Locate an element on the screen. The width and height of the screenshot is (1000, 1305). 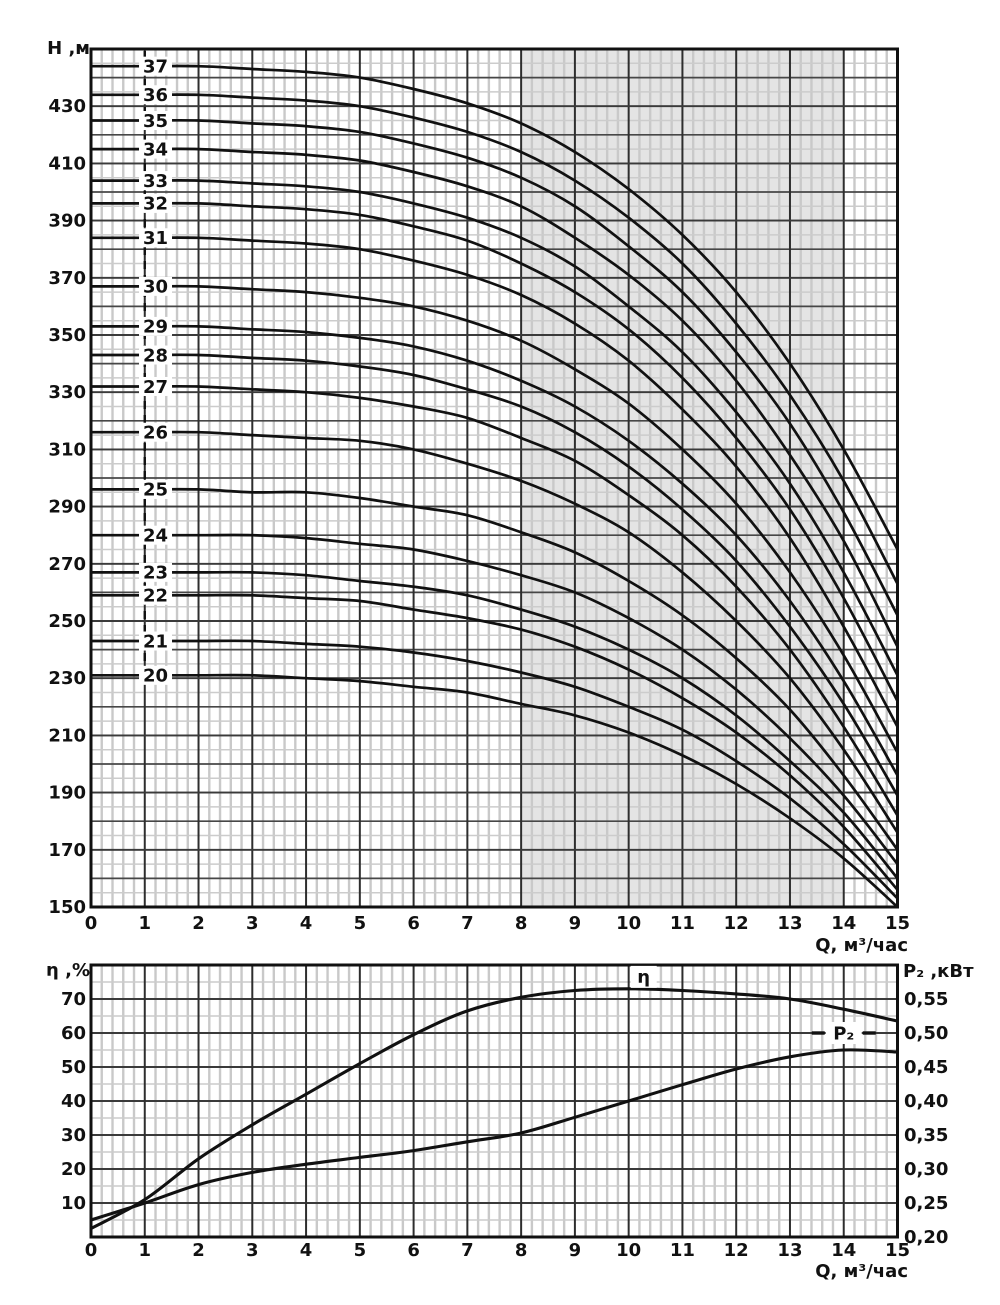
efficiency-tick-10: 10 is located at coordinates (73, 1203).